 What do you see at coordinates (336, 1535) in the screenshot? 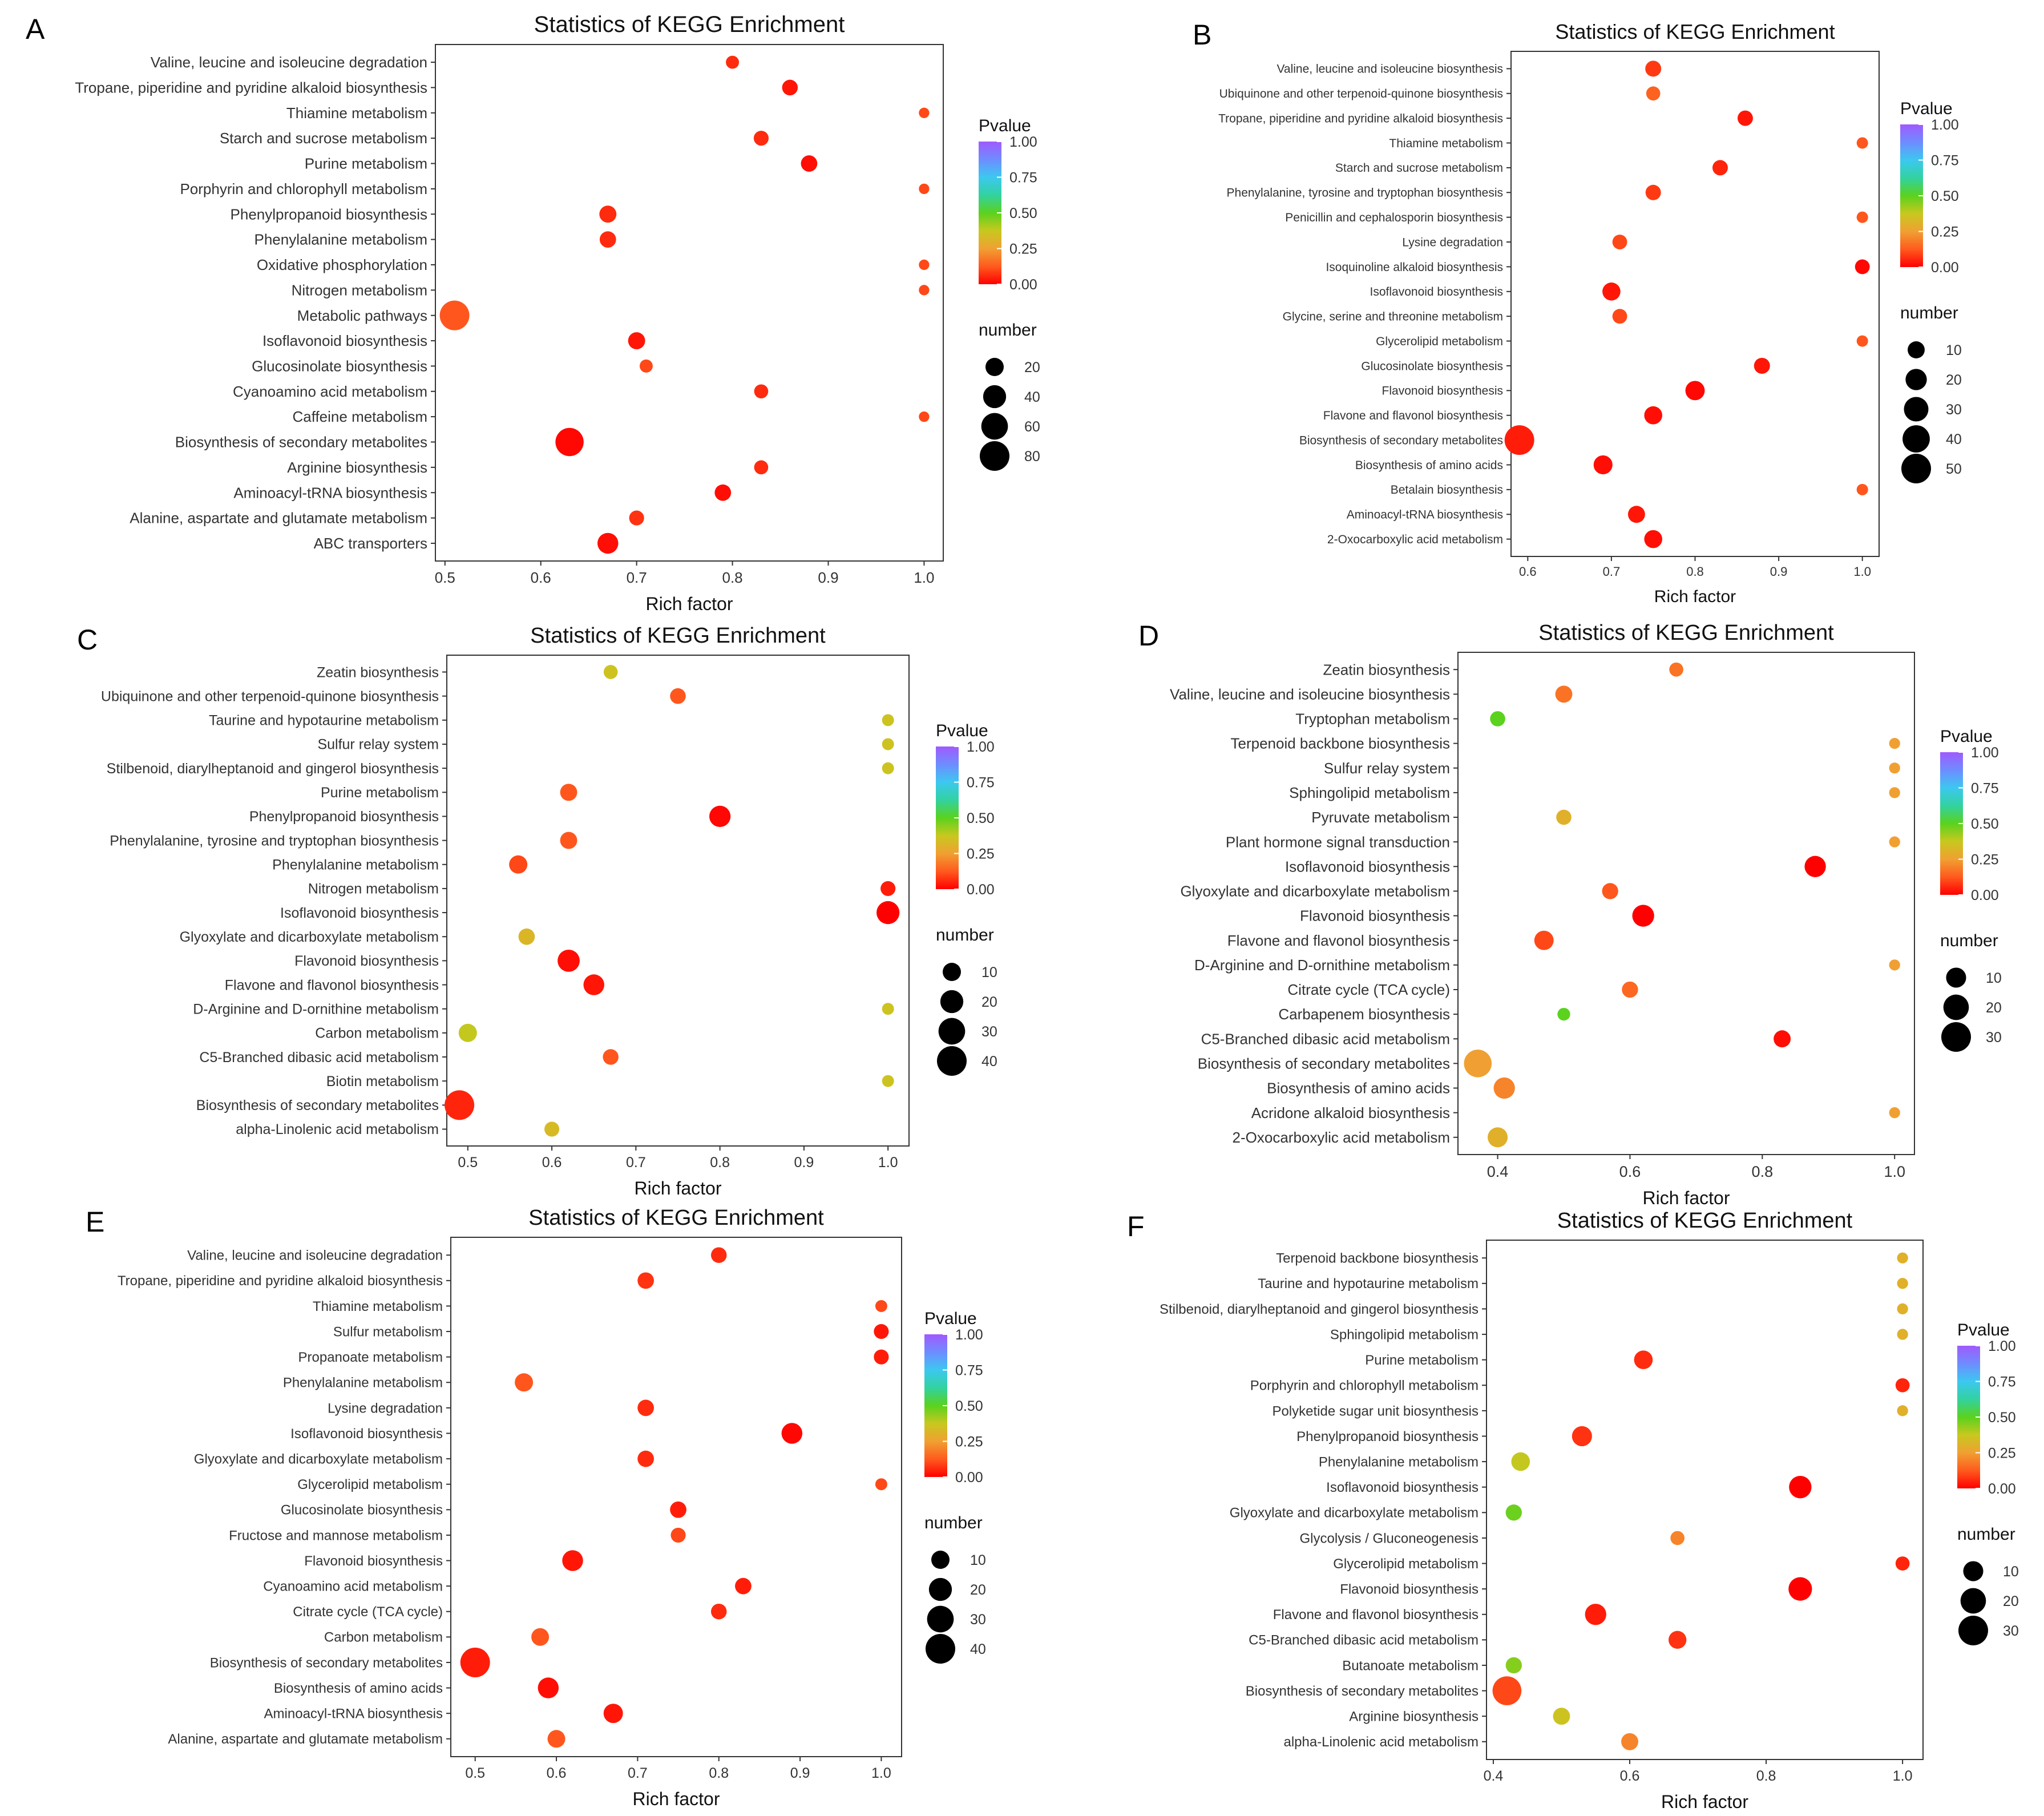
I see `y-tick-label: Fructose and mannose metabolism` at bounding box center [336, 1535].